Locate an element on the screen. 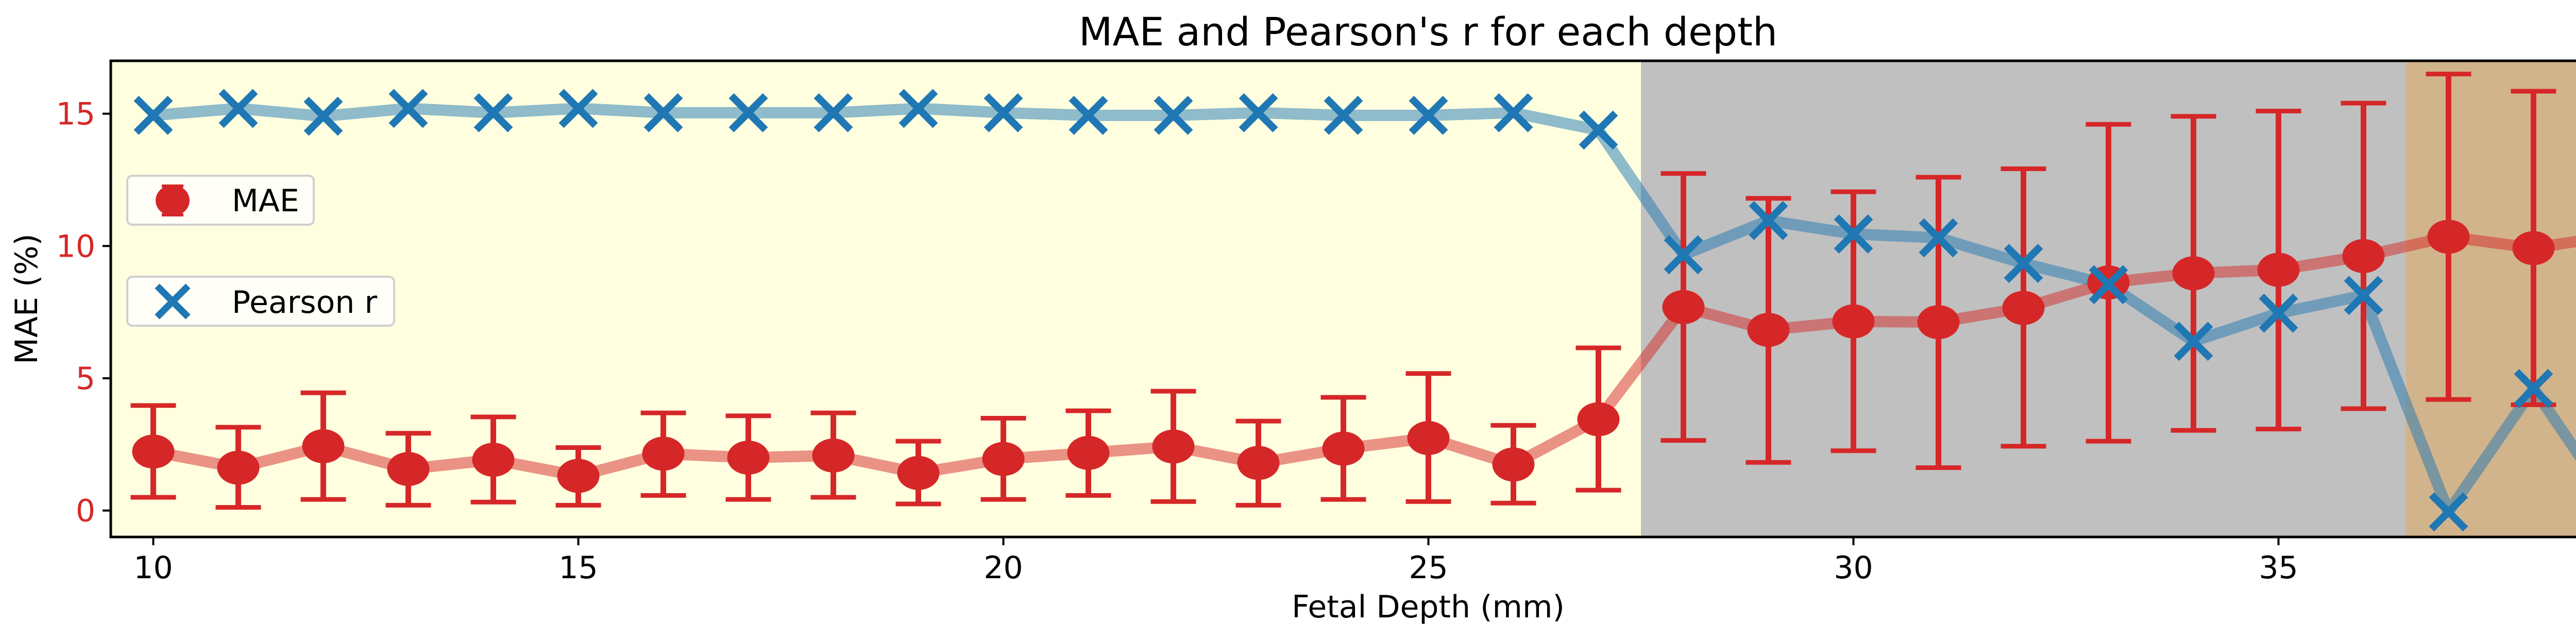 The image size is (2576, 638). chart-title: MAE and Pearson's r for each depth is located at coordinates (1428, 32).